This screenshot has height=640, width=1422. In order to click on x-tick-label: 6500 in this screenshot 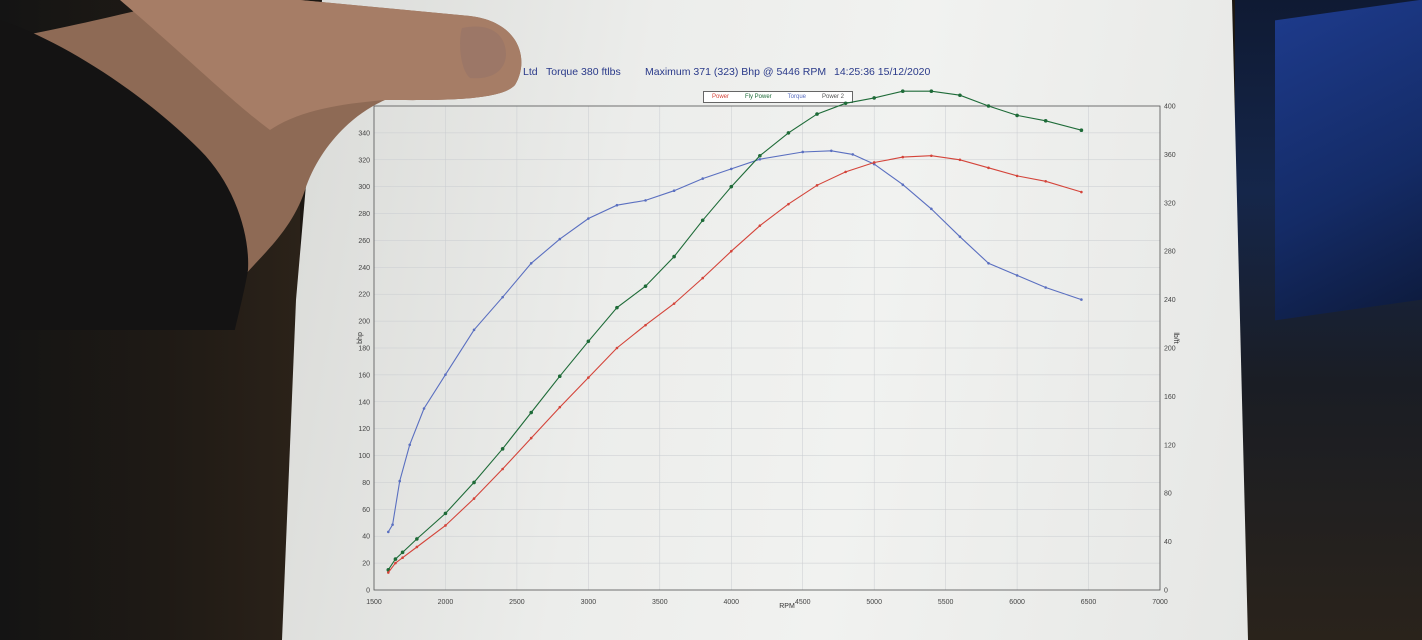, I will do `click(1089, 602)`.